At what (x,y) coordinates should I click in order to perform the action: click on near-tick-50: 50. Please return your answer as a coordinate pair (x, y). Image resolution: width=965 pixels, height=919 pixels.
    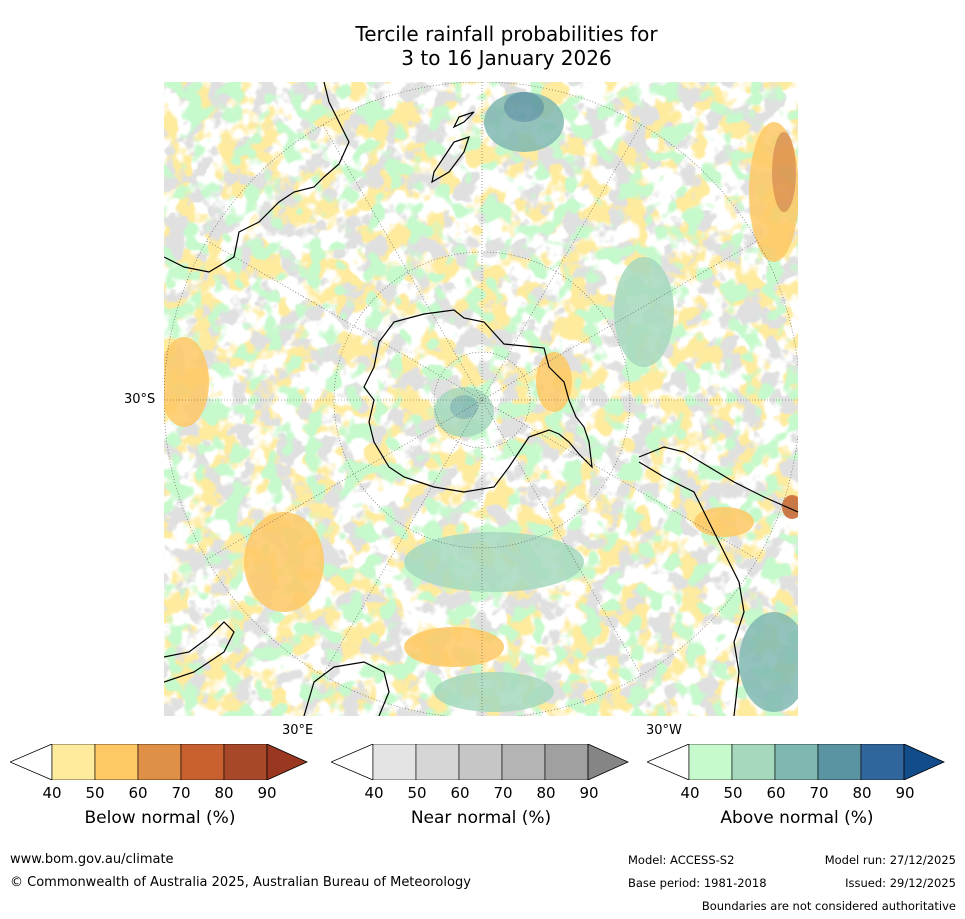
    Looking at the image, I should click on (417, 793).